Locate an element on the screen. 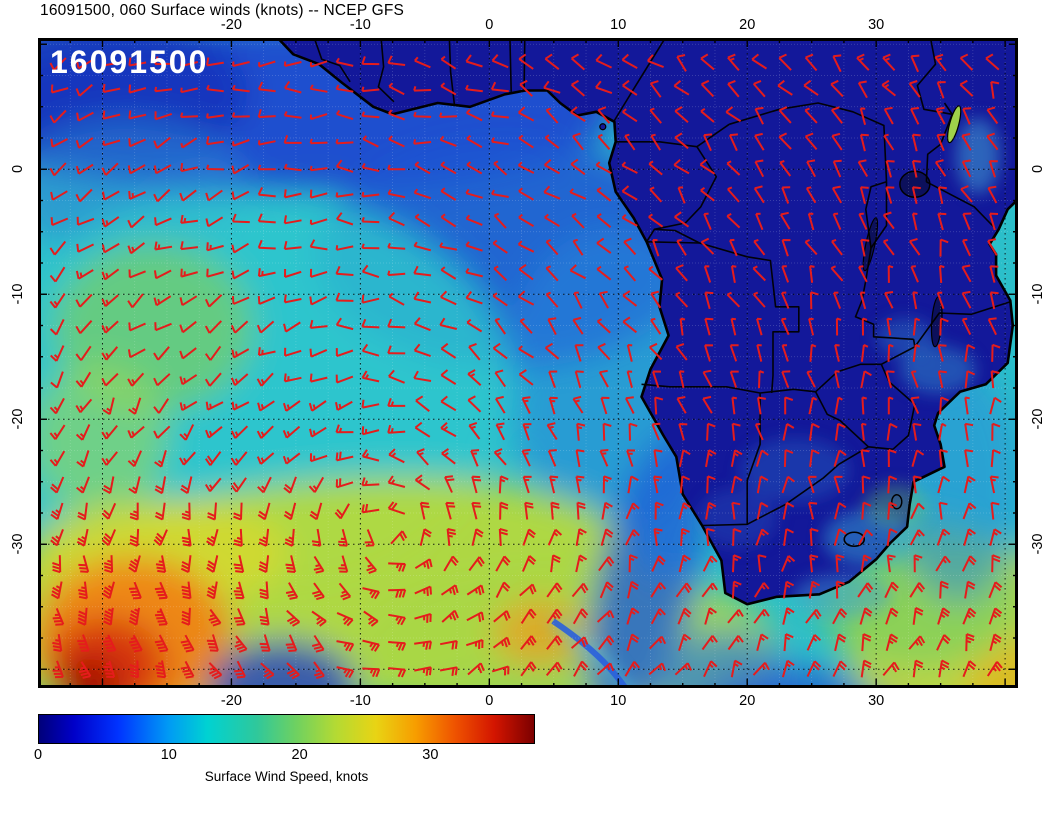 The height and width of the screenshot is (816, 1056). x-axis-tick-bottom: 20 is located at coordinates (747, 701).